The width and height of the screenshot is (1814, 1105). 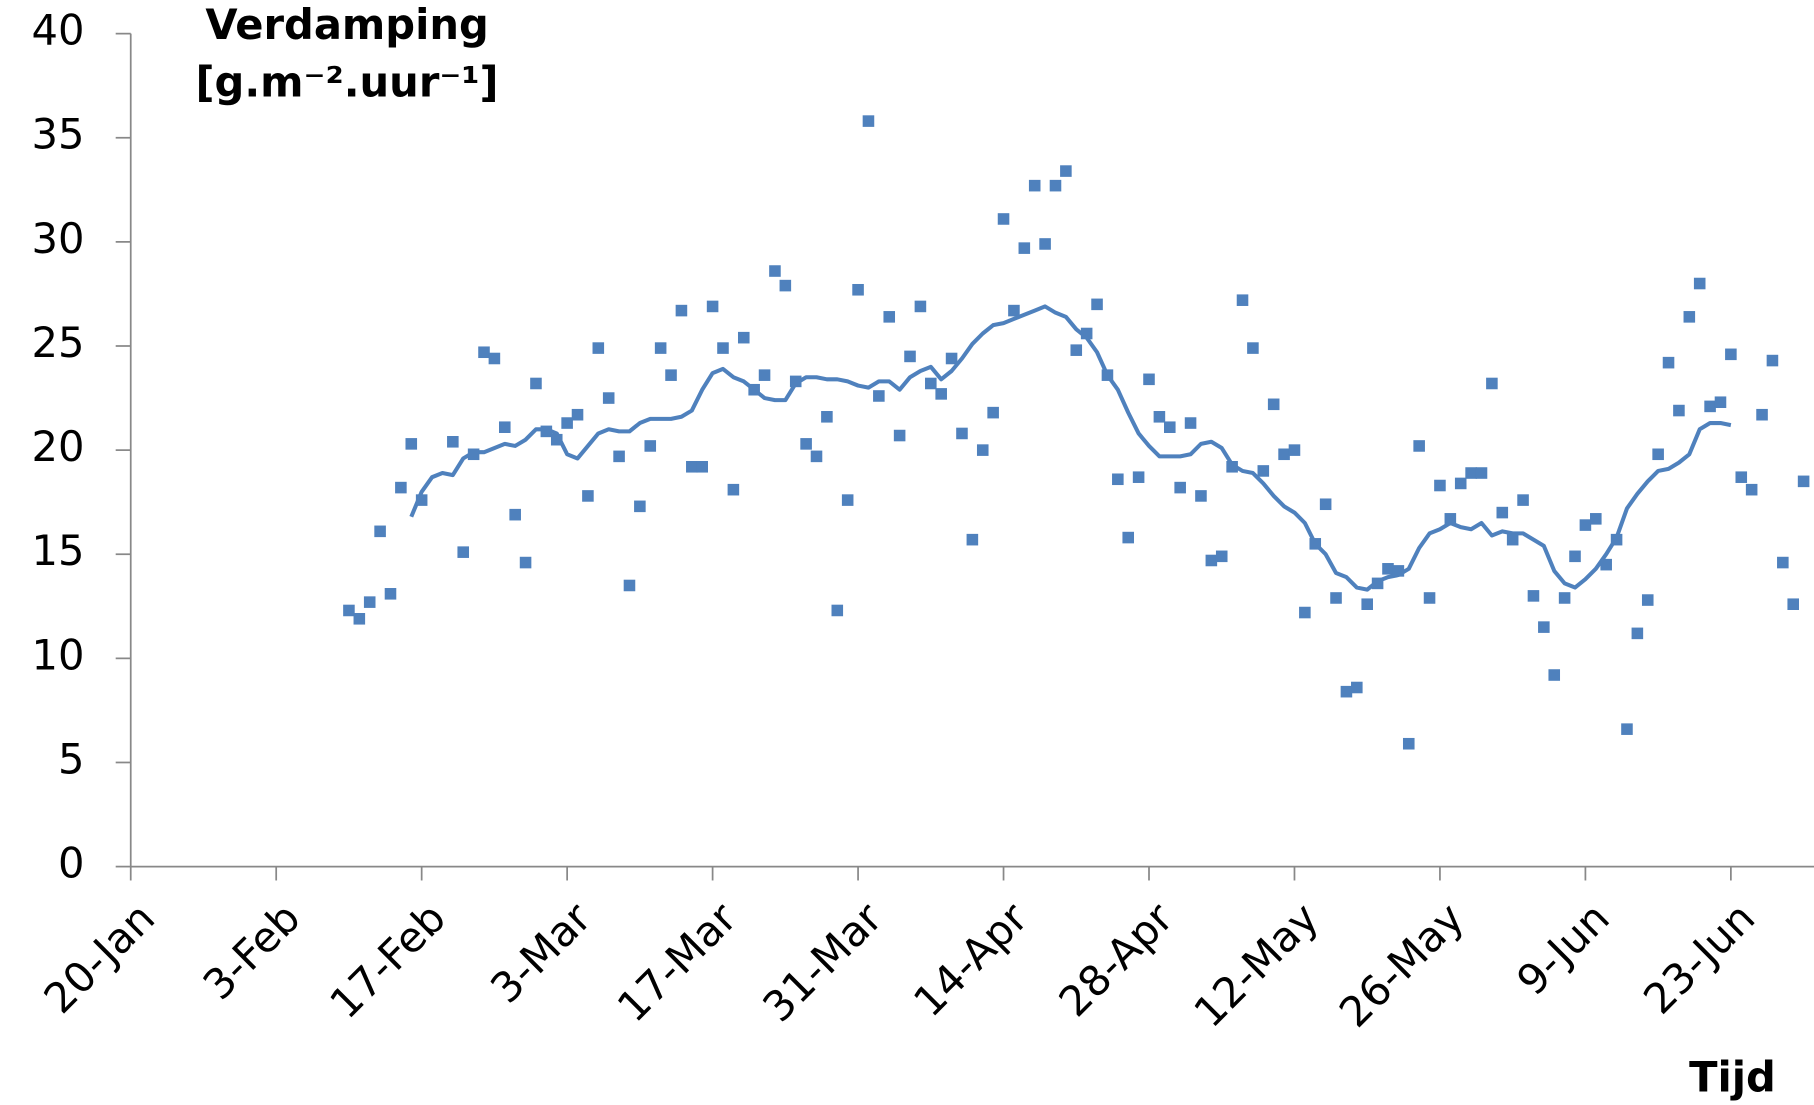 What do you see at coordinates (71, 758) in the screenshot?
I see `y-tick-label: 5` at bounding box center [71, 758].